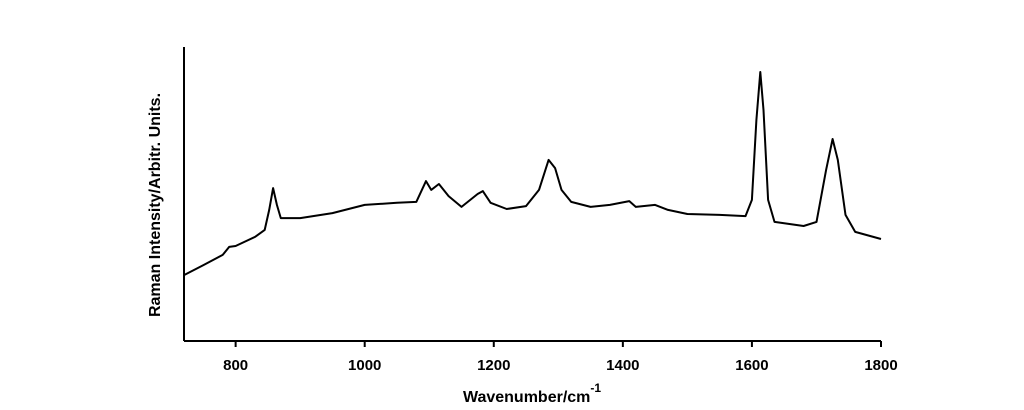 The image size is (1024, 410). I want to click on x-tick-label: 1600, so click(751, 365).